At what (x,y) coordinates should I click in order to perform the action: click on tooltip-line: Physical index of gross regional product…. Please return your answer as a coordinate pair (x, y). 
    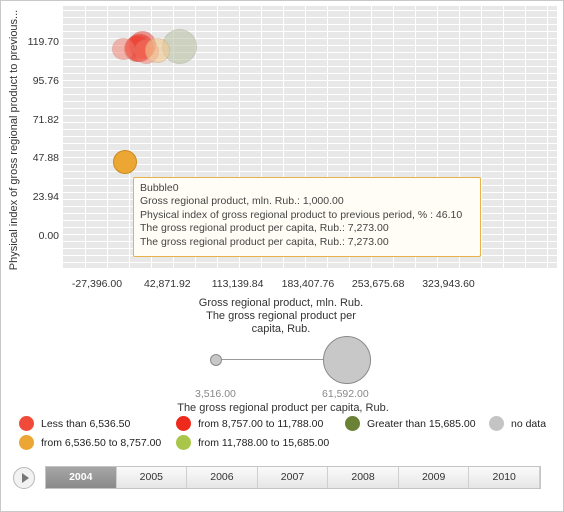
    Looking at the image, I should click on (301, 214).